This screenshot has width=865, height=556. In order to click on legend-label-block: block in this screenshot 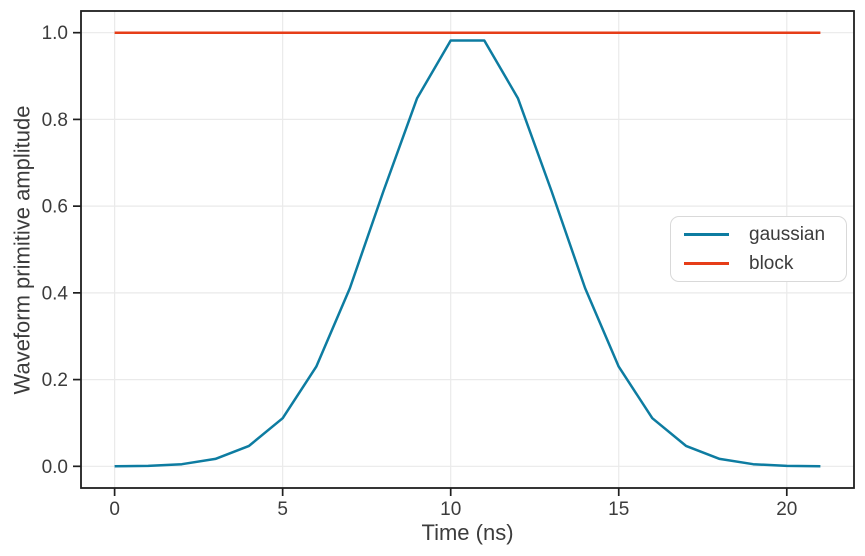, I will do `click(771, 263)`.